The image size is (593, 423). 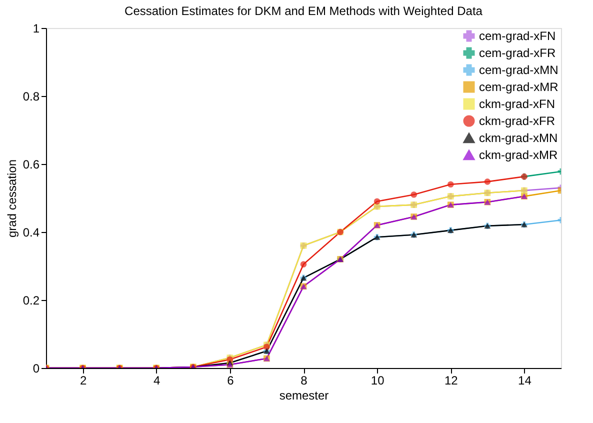 I want to click on legend-label: ckm-grad-xFR, so click(x=517, y=121).